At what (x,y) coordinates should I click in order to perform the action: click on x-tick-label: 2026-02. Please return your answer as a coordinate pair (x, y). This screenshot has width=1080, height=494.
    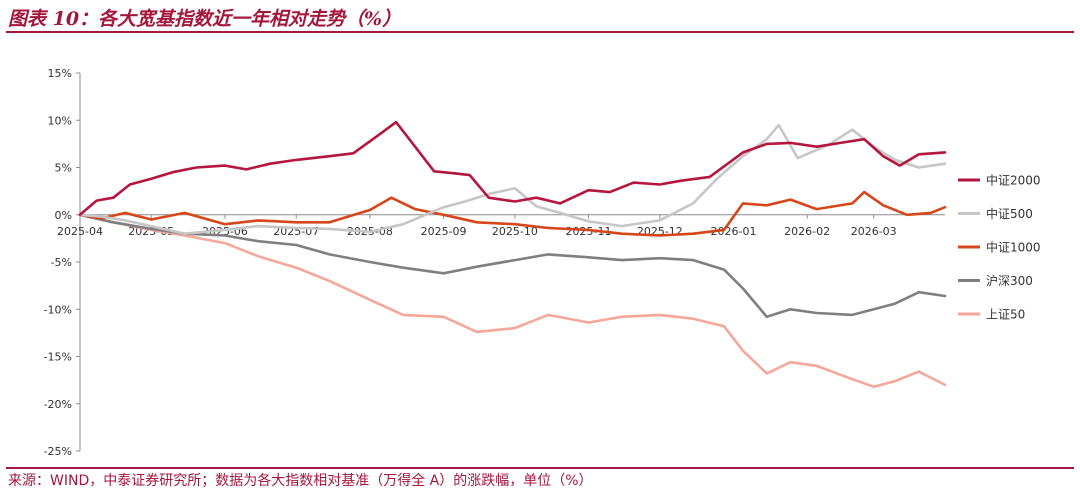
    Looking at the image, I should click on (807, 231).